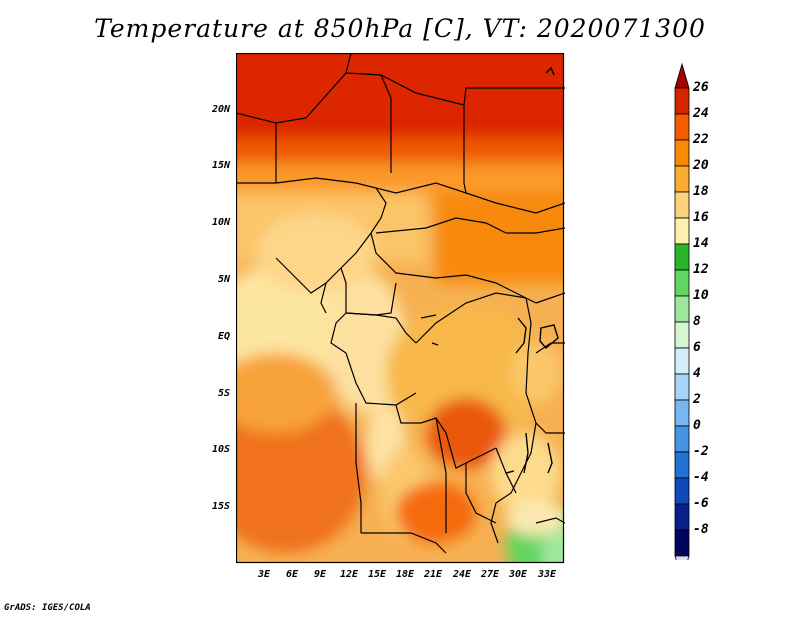  I want to click on lat-tick-label: 15N, so click(220, 165).